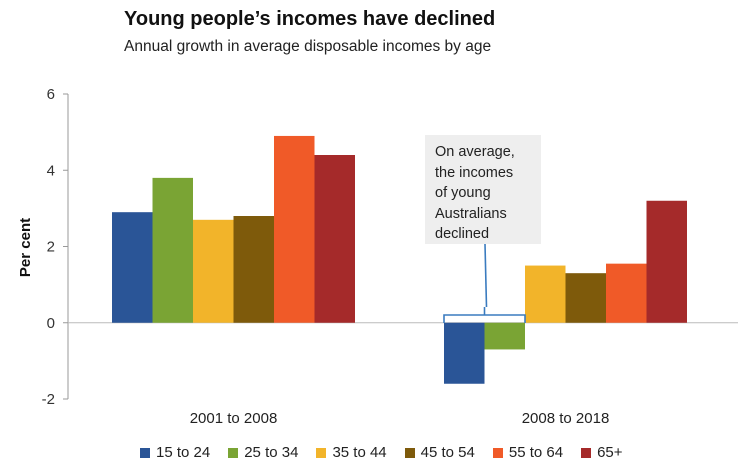 This screenshot has width=754, height=473. I want to click on legend-item: 15 to 24, so click(175, 452).